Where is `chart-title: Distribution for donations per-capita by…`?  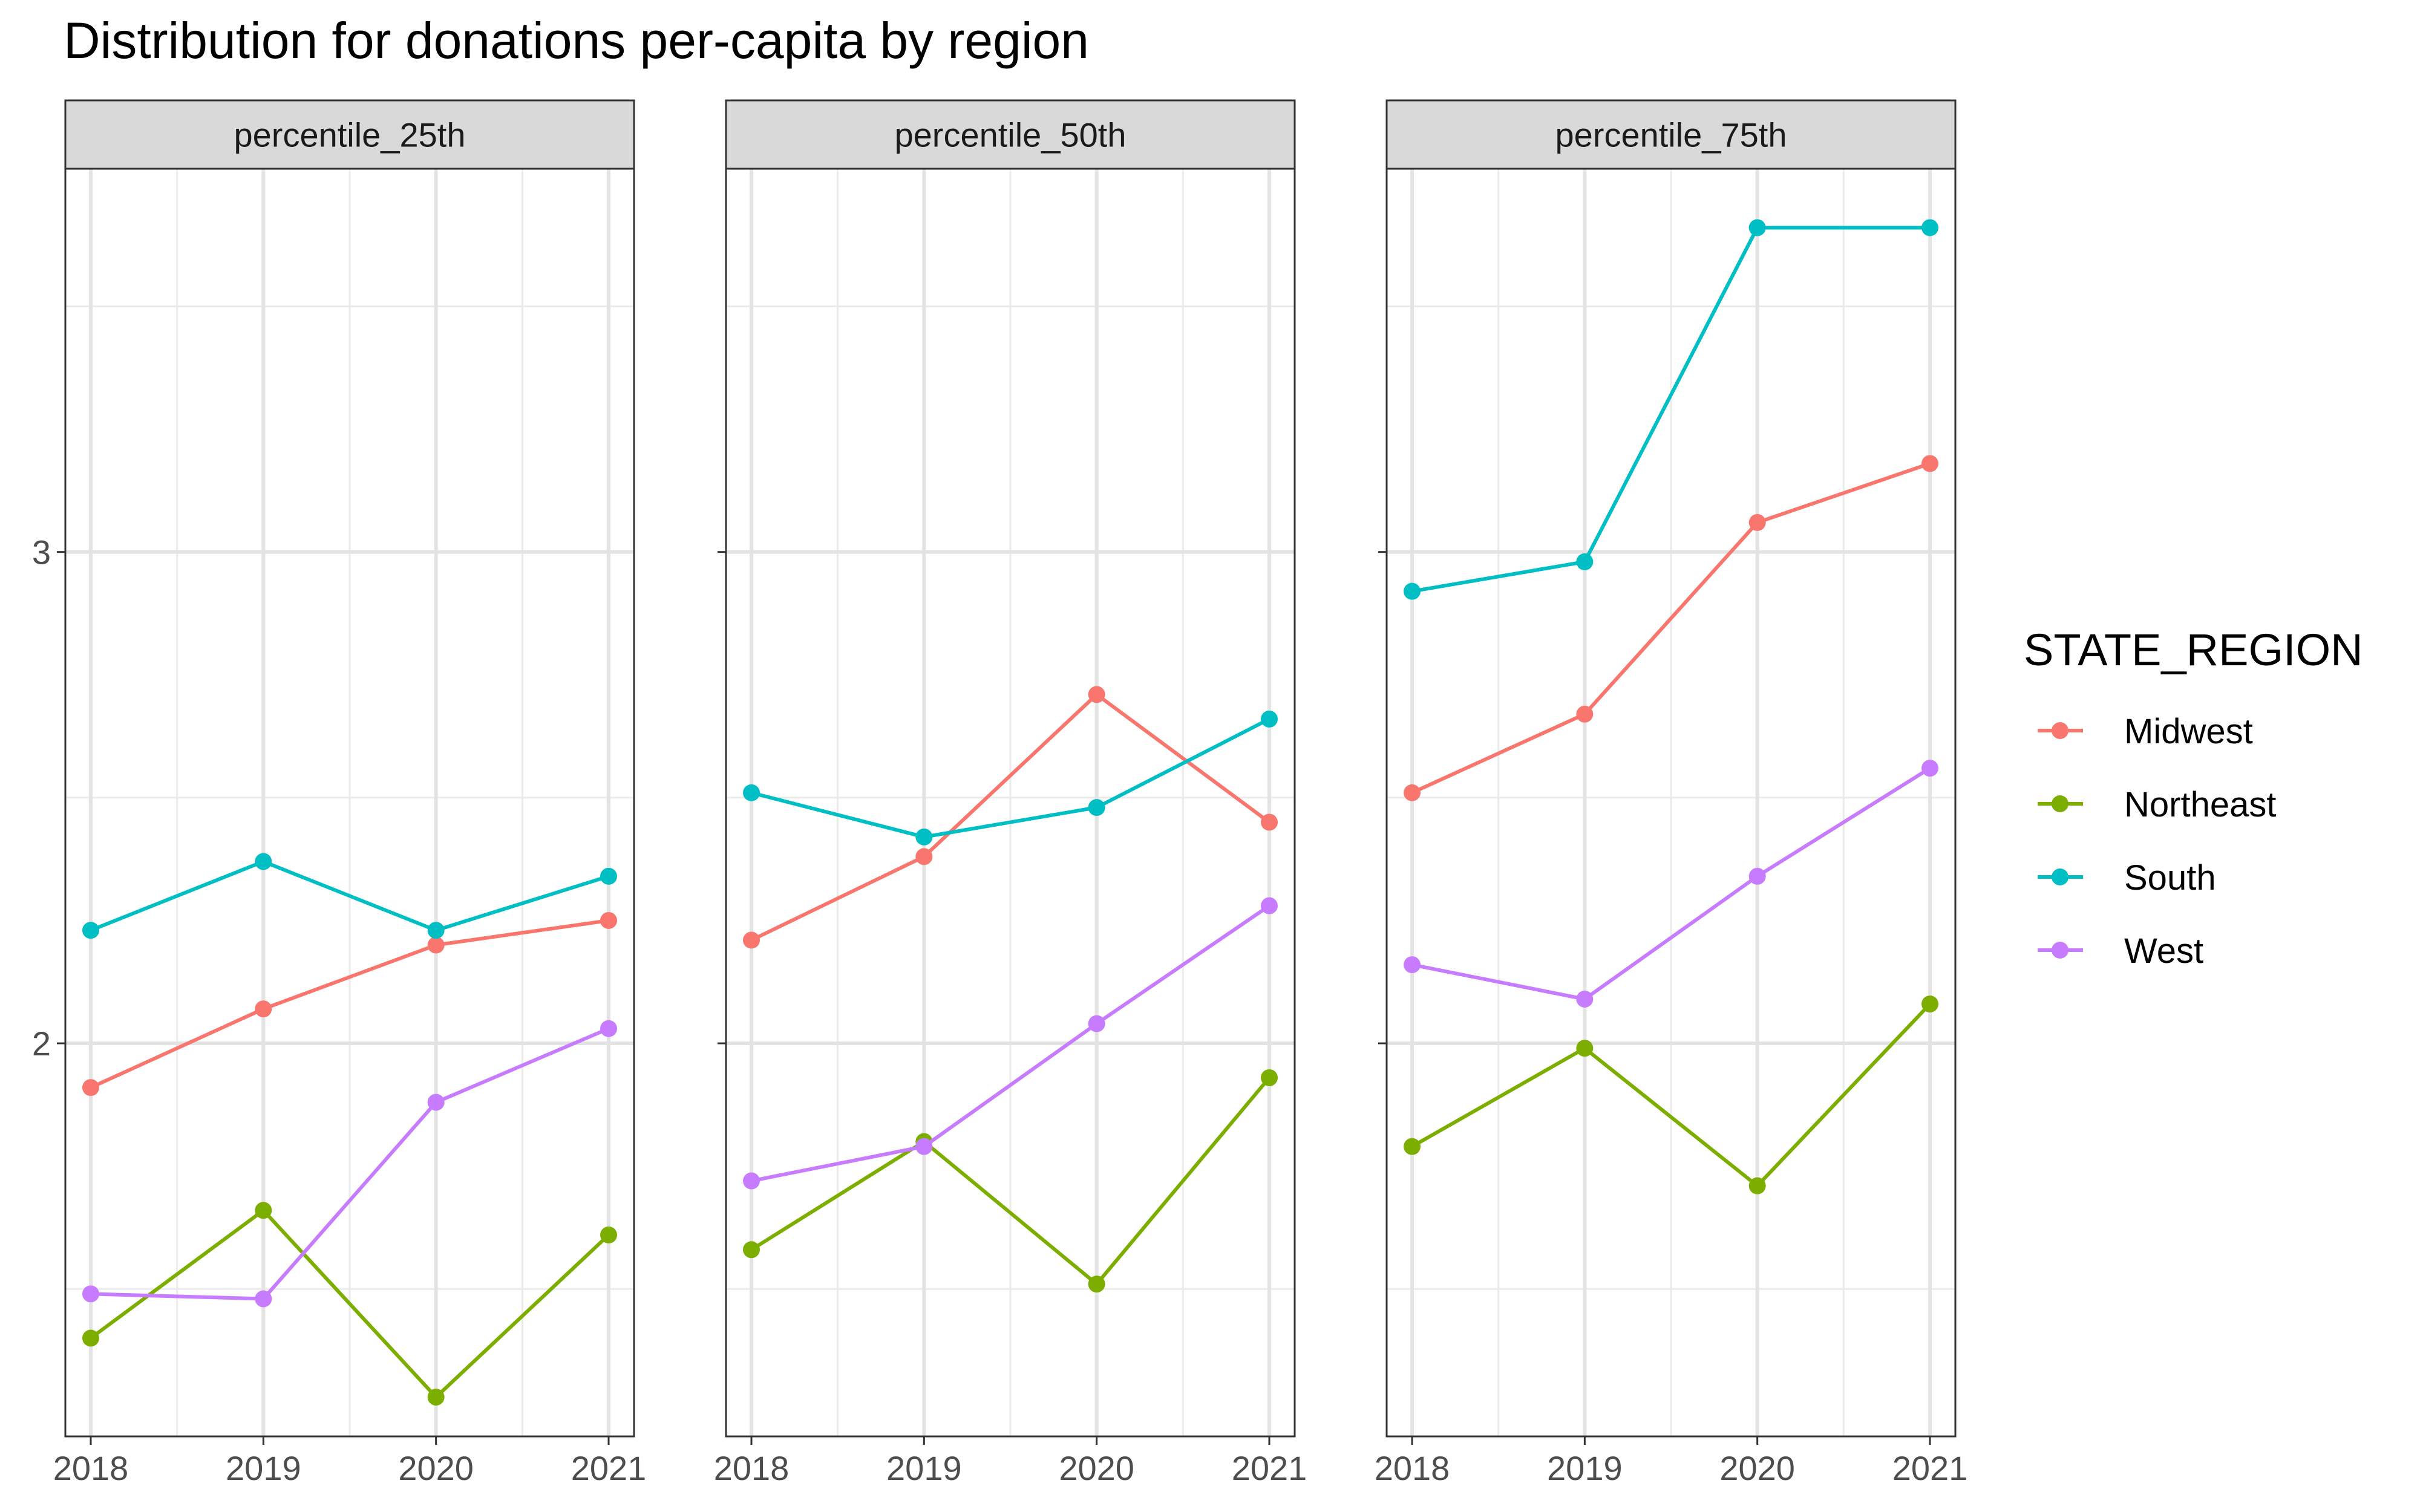 chart-title: Distribution for donations per-capita by… is located at coordinates (576, 41).